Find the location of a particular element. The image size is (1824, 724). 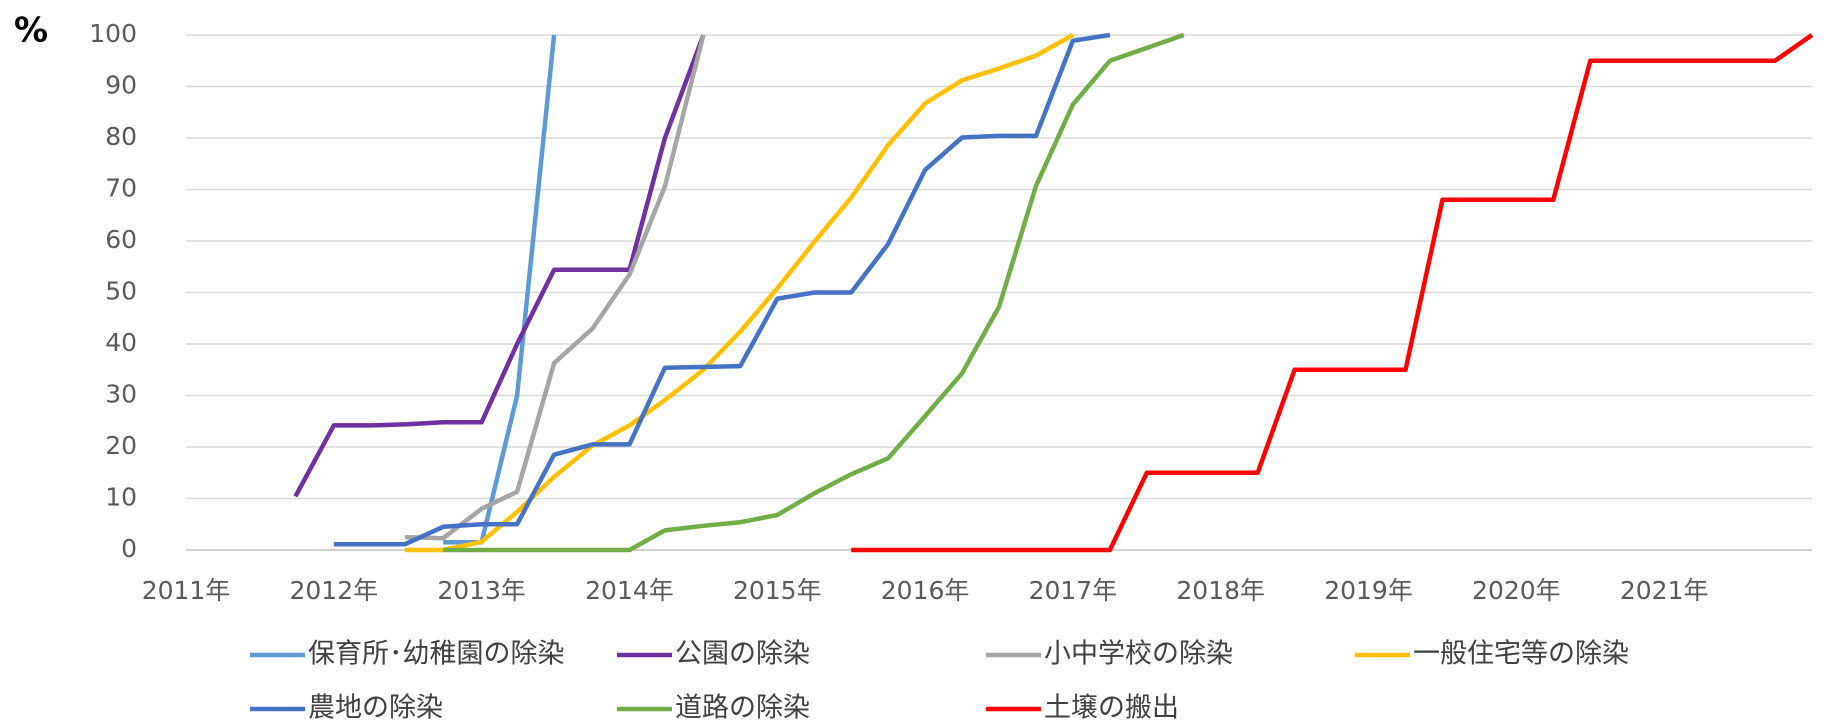

y-tick-label: 40 is located at coordinates (121, 342).